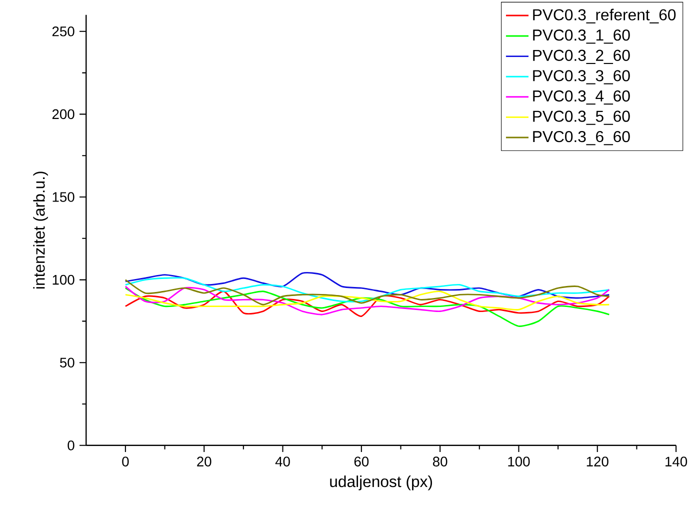  I want to click on legend-label: PVC0.3_6_60, so click(581, 138).